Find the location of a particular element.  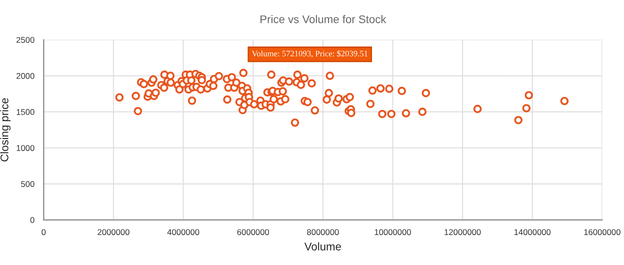

y-axis-title: Closing price is located at coordinates (5, 130).